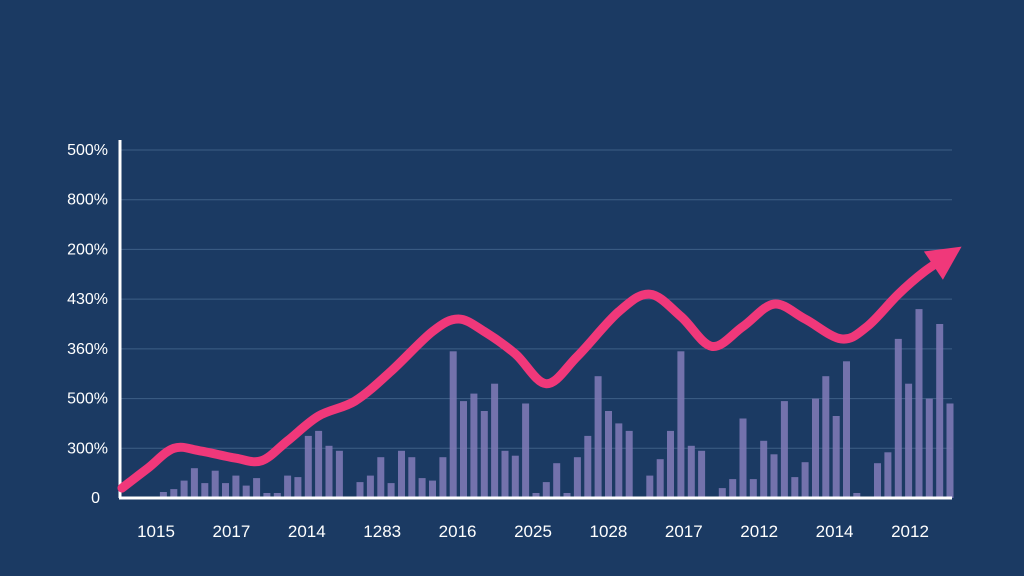  What do you see at coordinates (942, 263) in the screenshot?
I see `trend-arrowhead` at bounding box center [942, 263].